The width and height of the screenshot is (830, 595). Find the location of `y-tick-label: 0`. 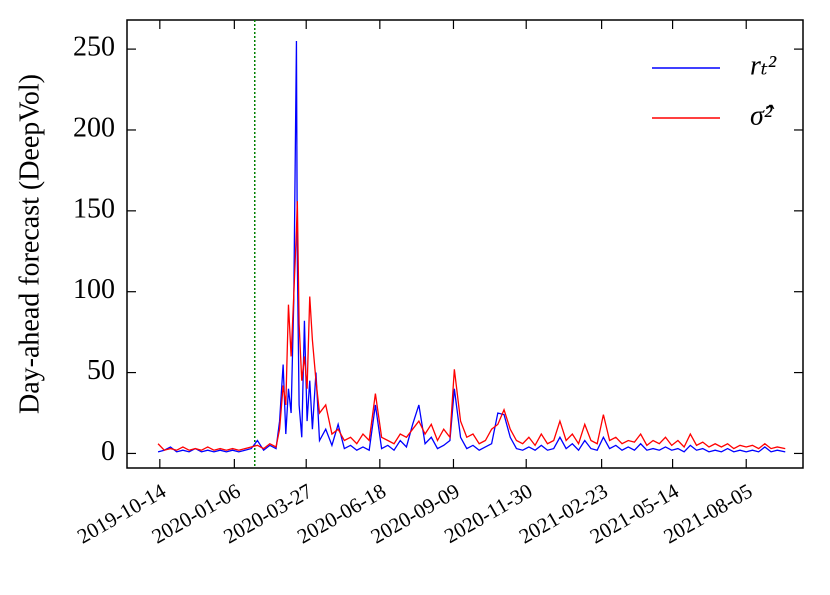

y-tick-label: 0 is located at coordinates (108, 451).